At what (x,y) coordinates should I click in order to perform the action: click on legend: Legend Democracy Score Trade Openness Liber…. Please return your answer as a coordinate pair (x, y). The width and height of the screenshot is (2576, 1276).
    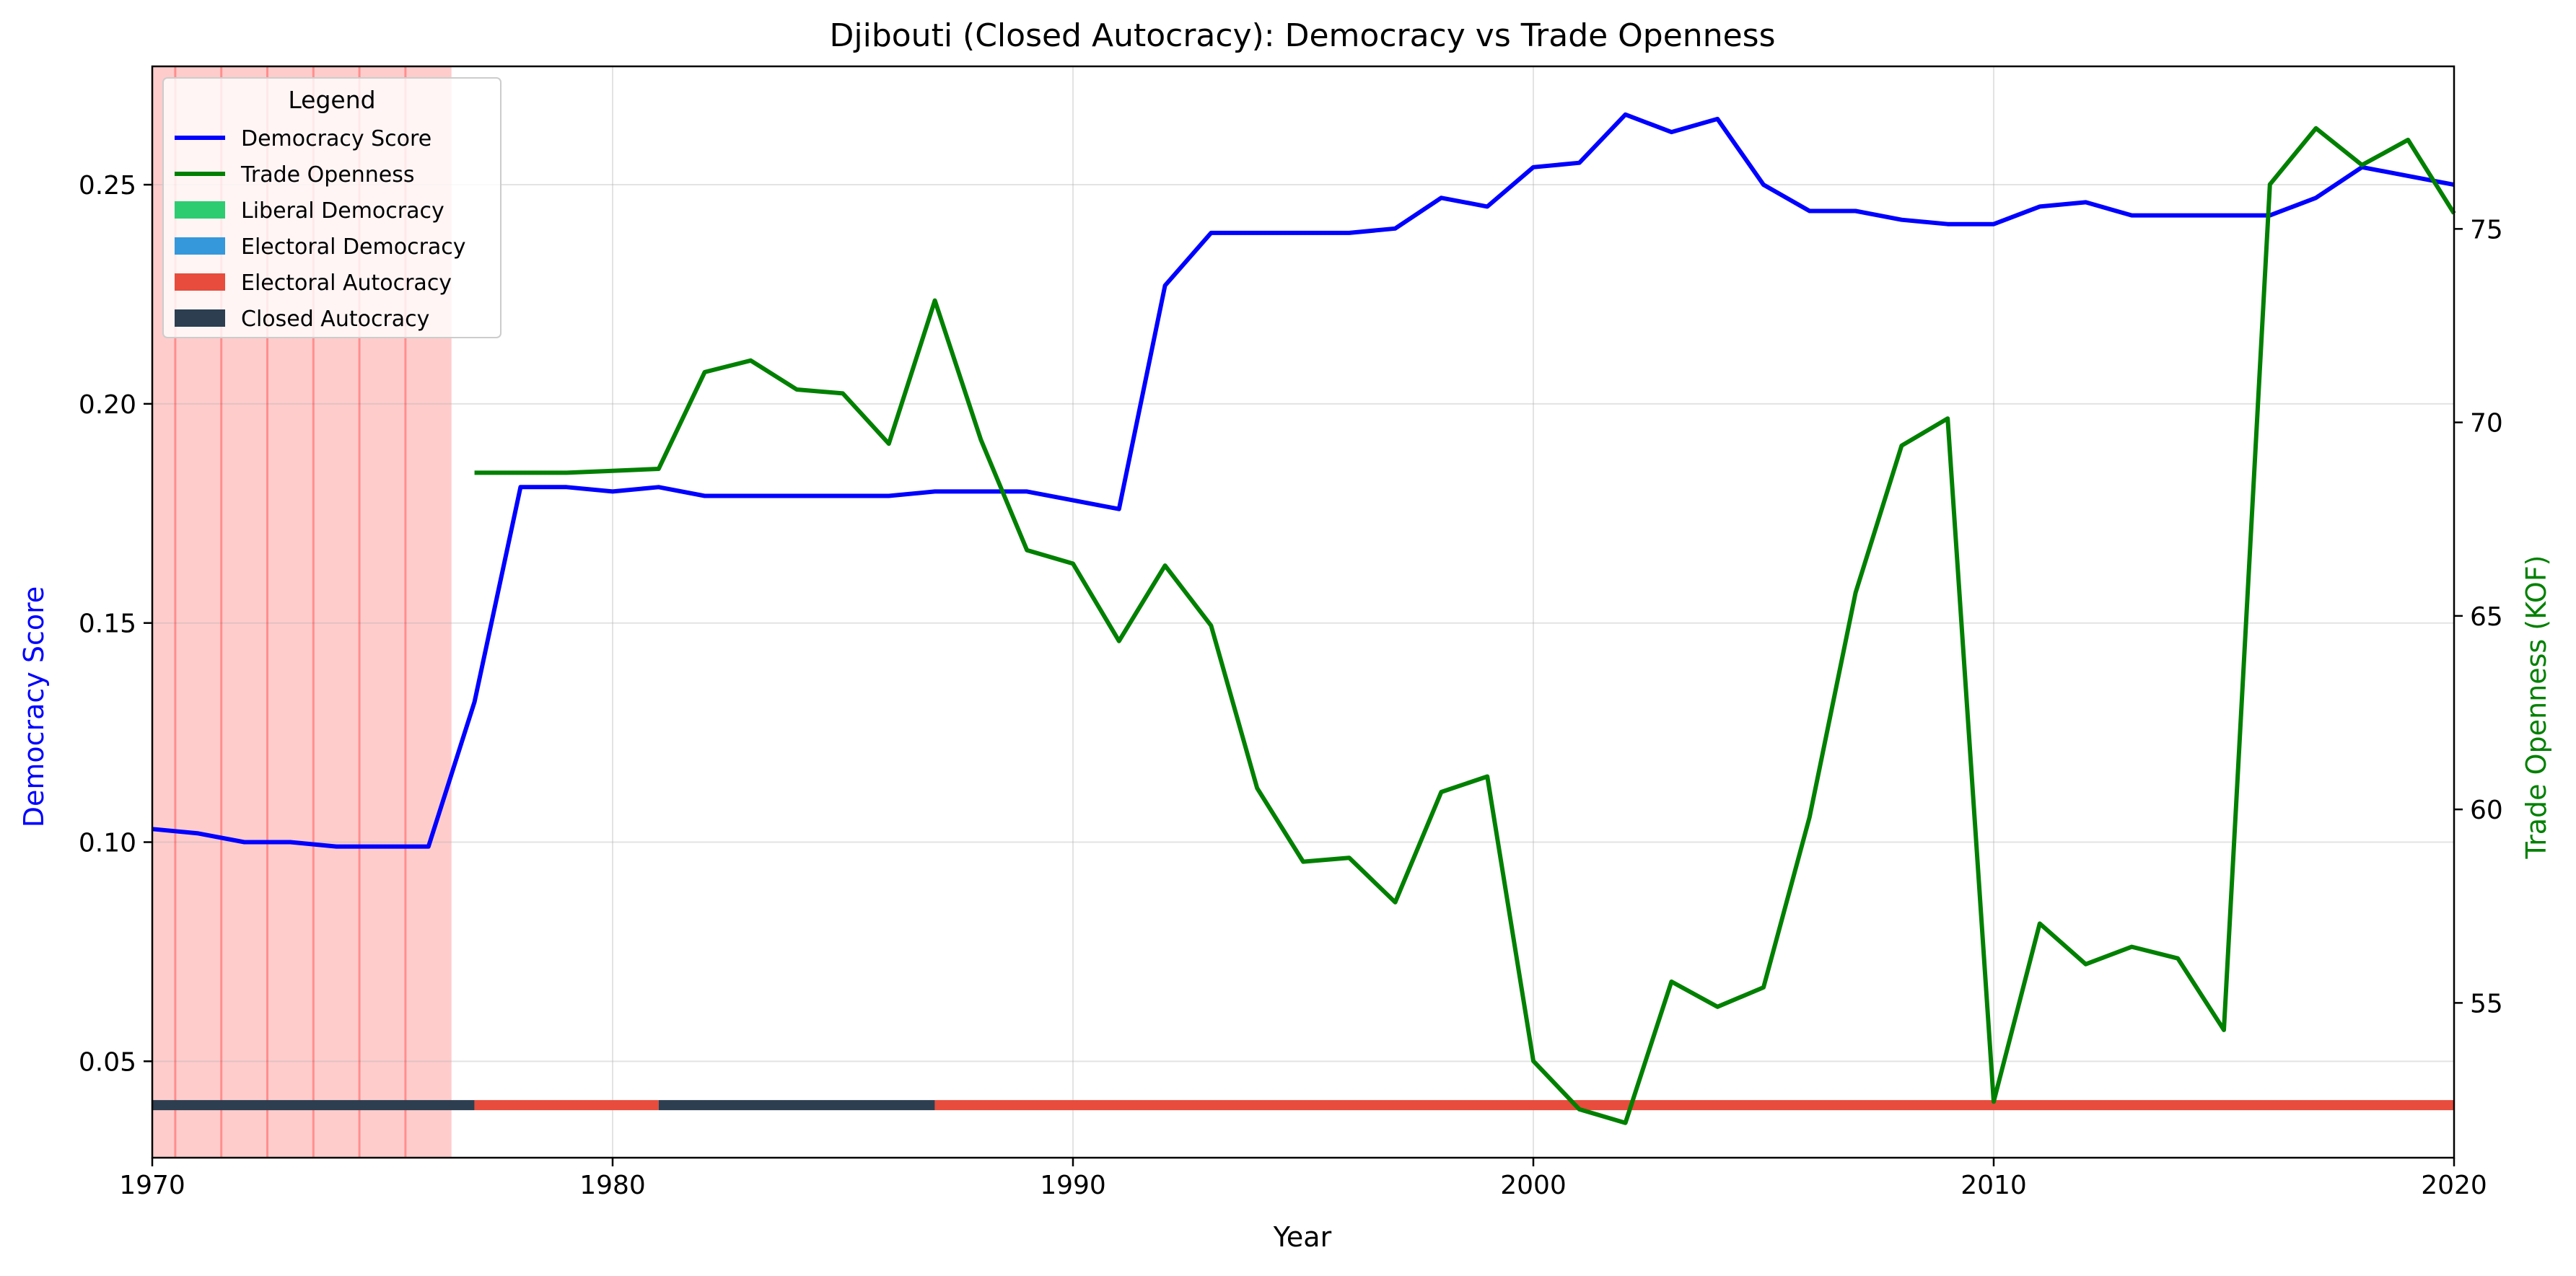
    Looking at the image, I should click on (331, 208).